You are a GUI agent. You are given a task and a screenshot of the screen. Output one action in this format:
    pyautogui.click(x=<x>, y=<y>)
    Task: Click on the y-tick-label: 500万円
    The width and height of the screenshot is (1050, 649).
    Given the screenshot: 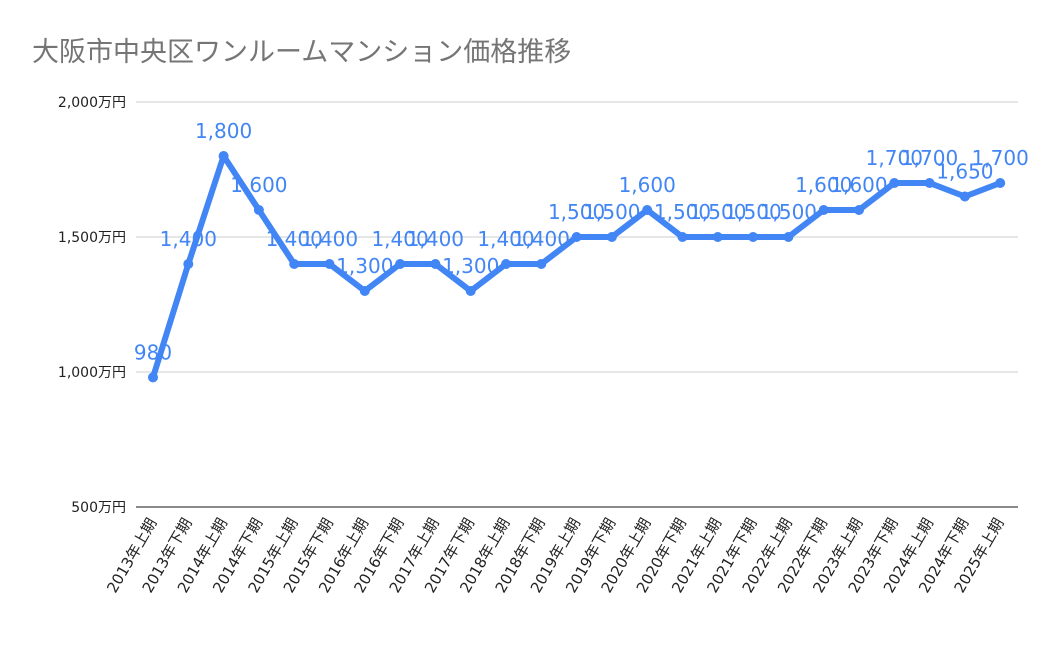 What is the action you would take?
    pyautogui.click(x=98, y=508)
    